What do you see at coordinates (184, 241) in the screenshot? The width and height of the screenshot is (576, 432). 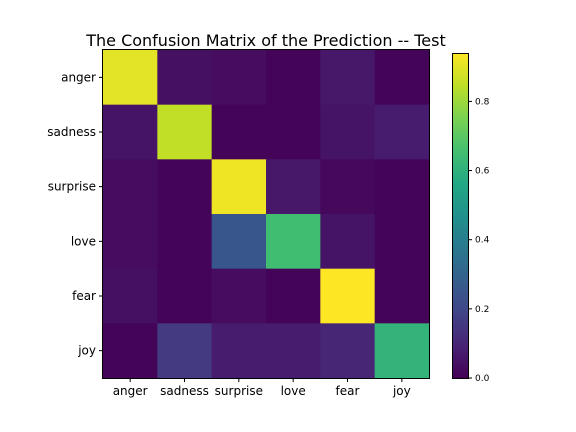 I see `heatmap-cell-love-sadness` at bounding box center [184, 241].